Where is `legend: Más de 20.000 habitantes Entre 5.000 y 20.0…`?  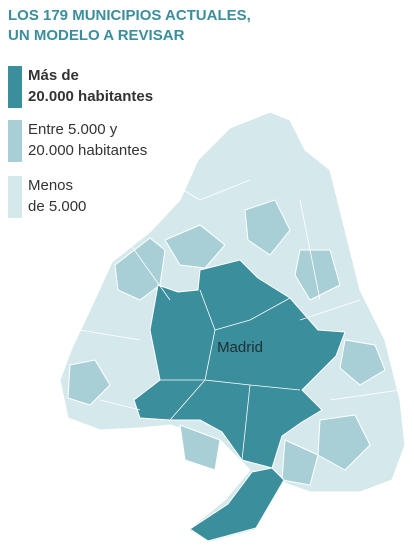
legend: Más de 20.000 habitantes Entre 5.000 y 20.0… is located at coordinates (80, 142).